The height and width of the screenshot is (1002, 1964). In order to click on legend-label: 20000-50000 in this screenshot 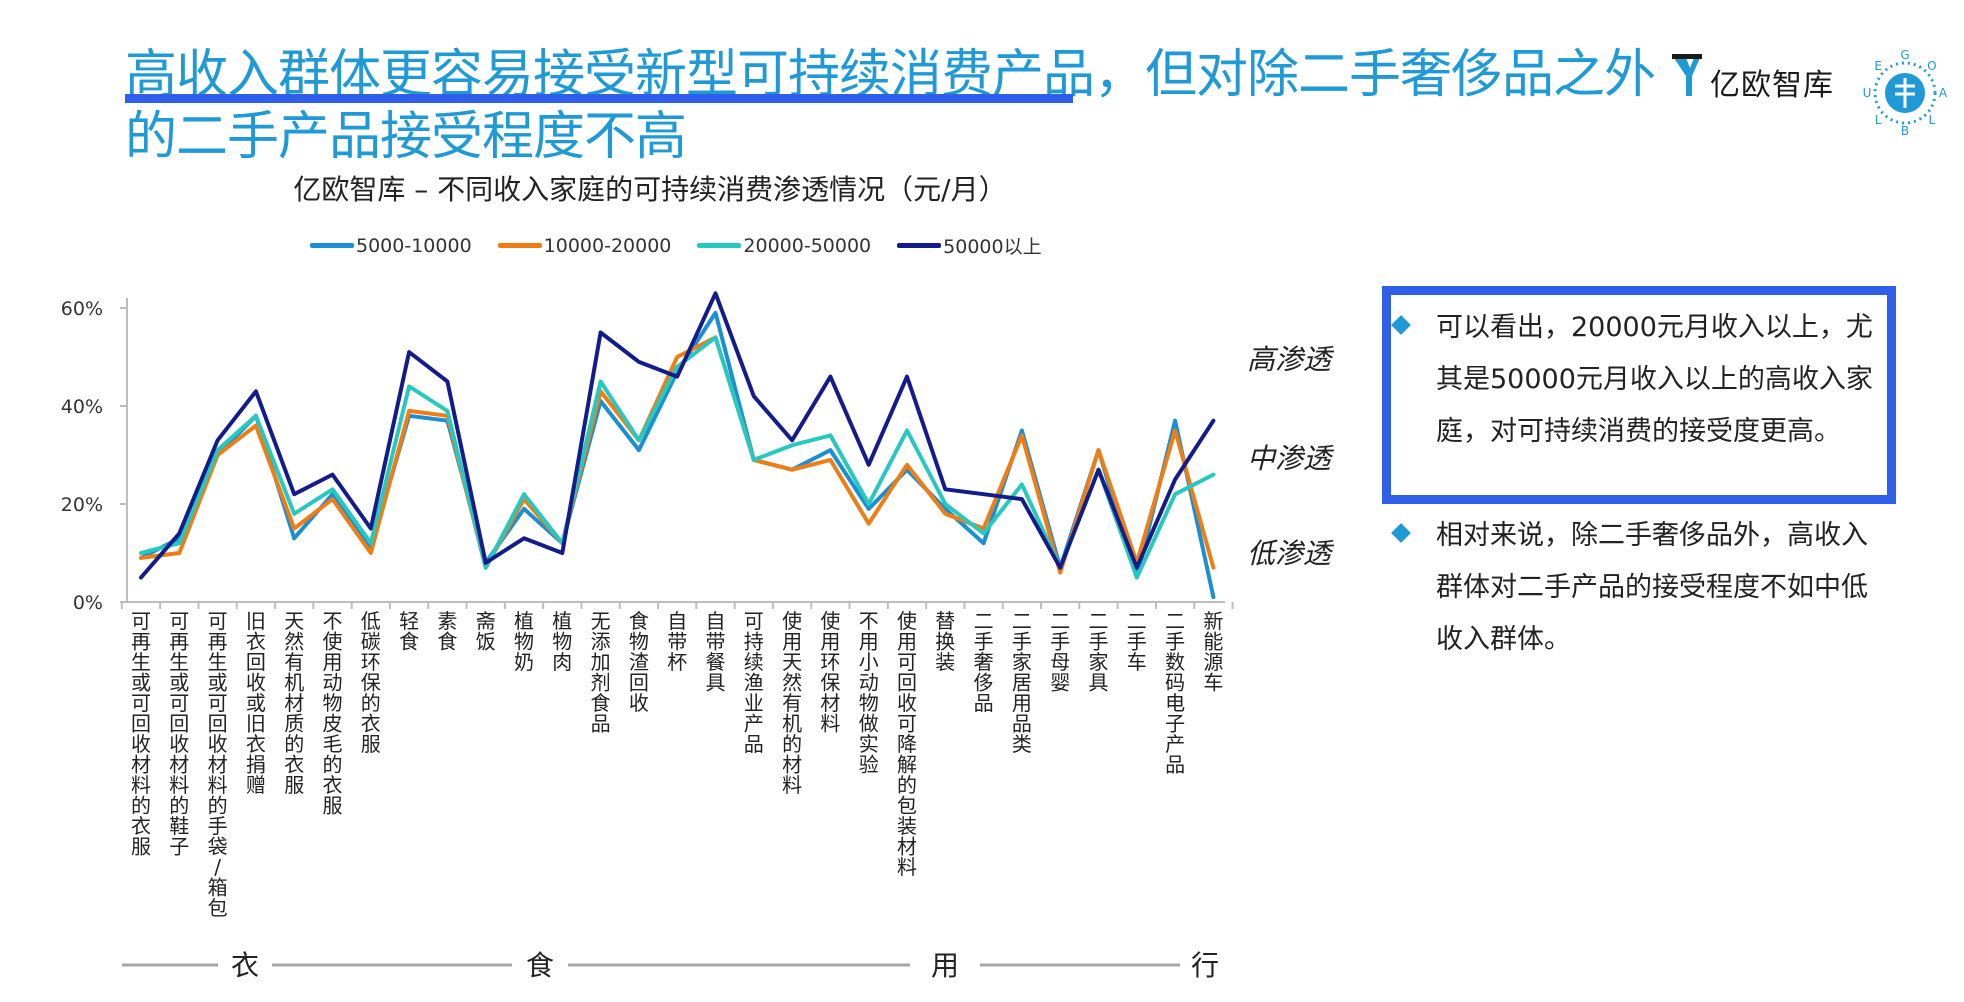, I will do `click(807, 245)`.